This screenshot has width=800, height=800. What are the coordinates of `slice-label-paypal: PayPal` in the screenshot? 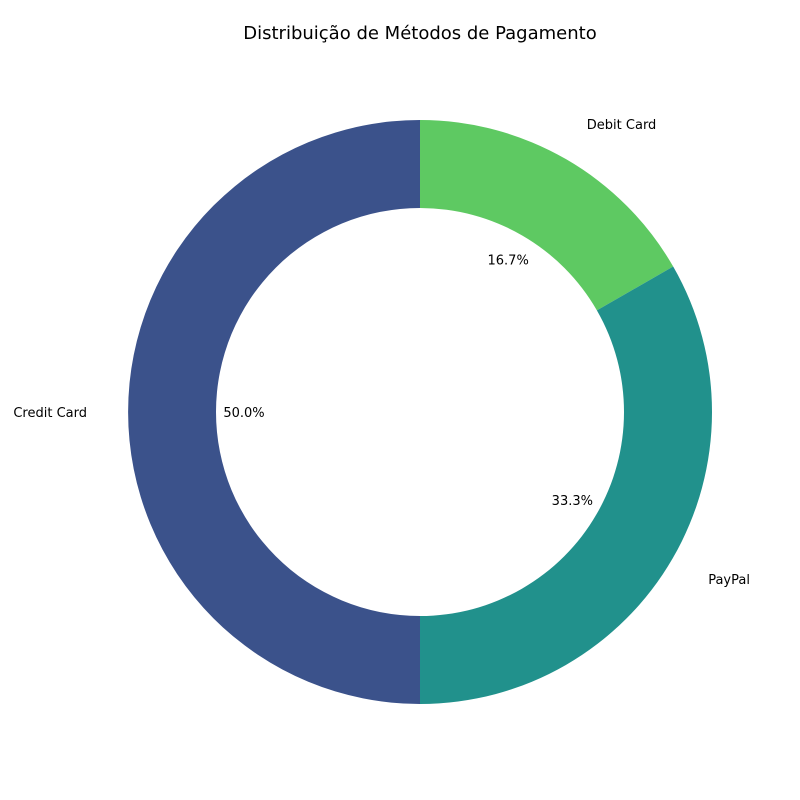 It's located at (729, 580).